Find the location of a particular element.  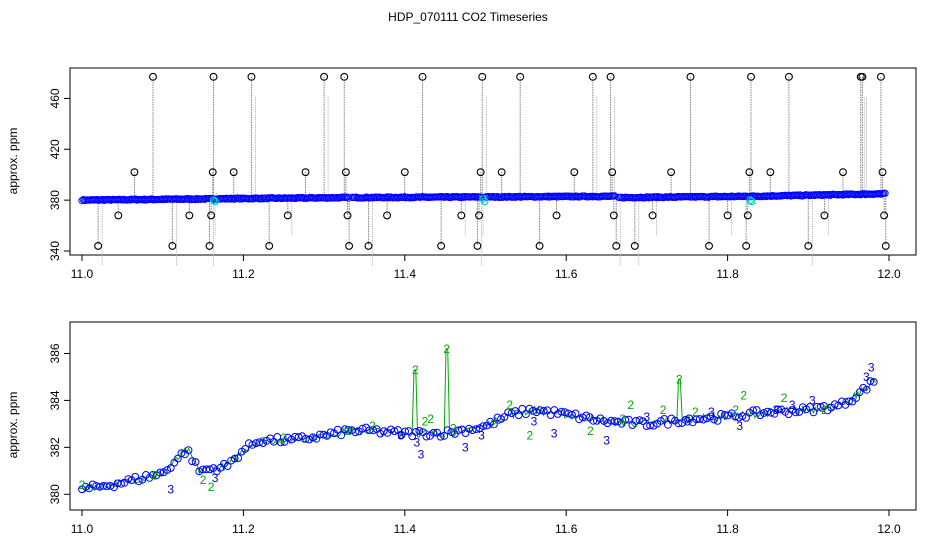

x-tick-label-bottom: 11.0 is located at coordinates (82, 529).